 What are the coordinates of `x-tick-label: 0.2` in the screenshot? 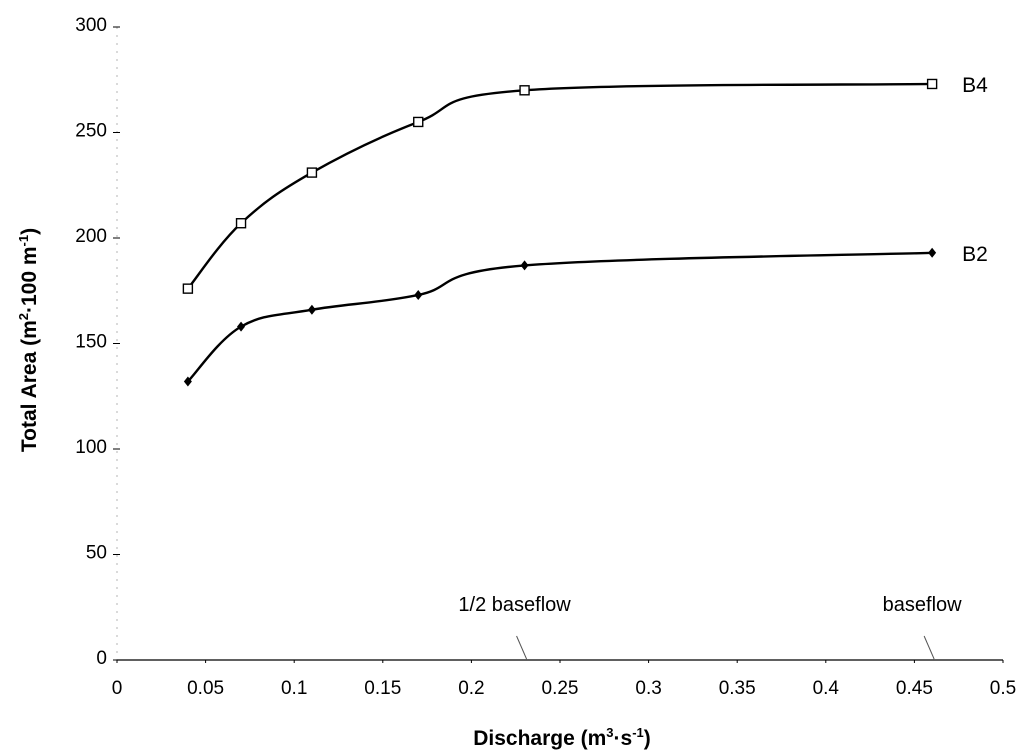 It's located at (471, 688).